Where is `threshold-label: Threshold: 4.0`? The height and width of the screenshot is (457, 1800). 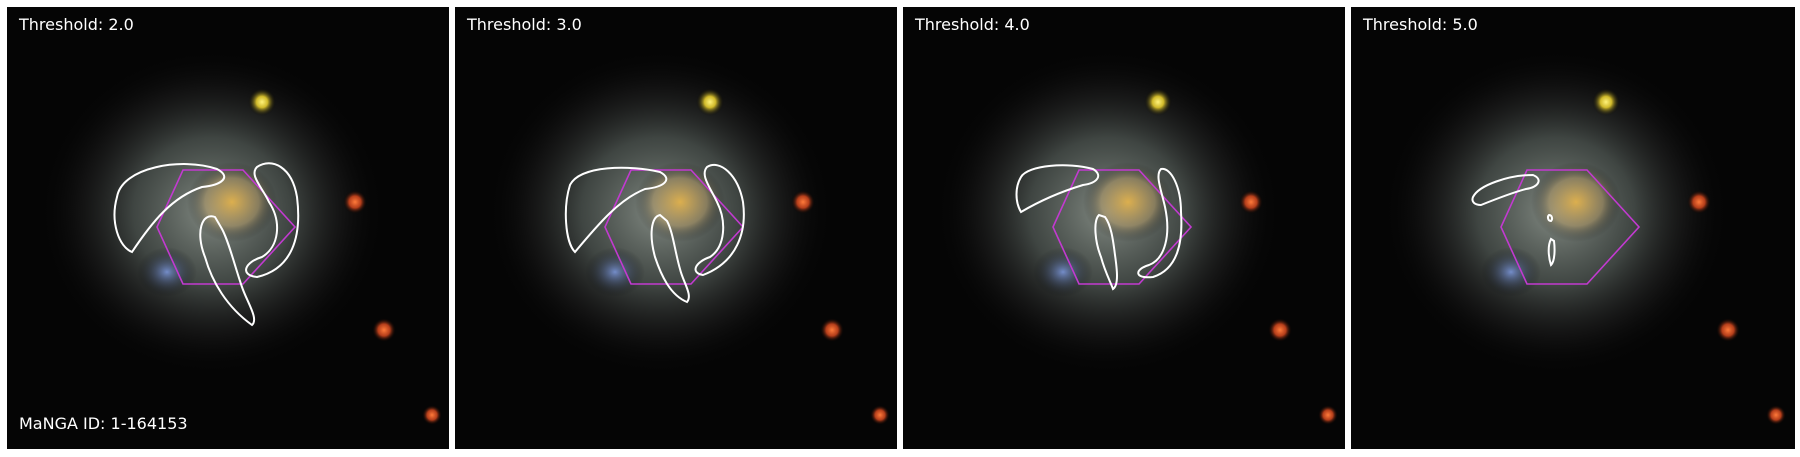
threshold-label: Threshold: 4.0 is located at coordinates (972, 24).